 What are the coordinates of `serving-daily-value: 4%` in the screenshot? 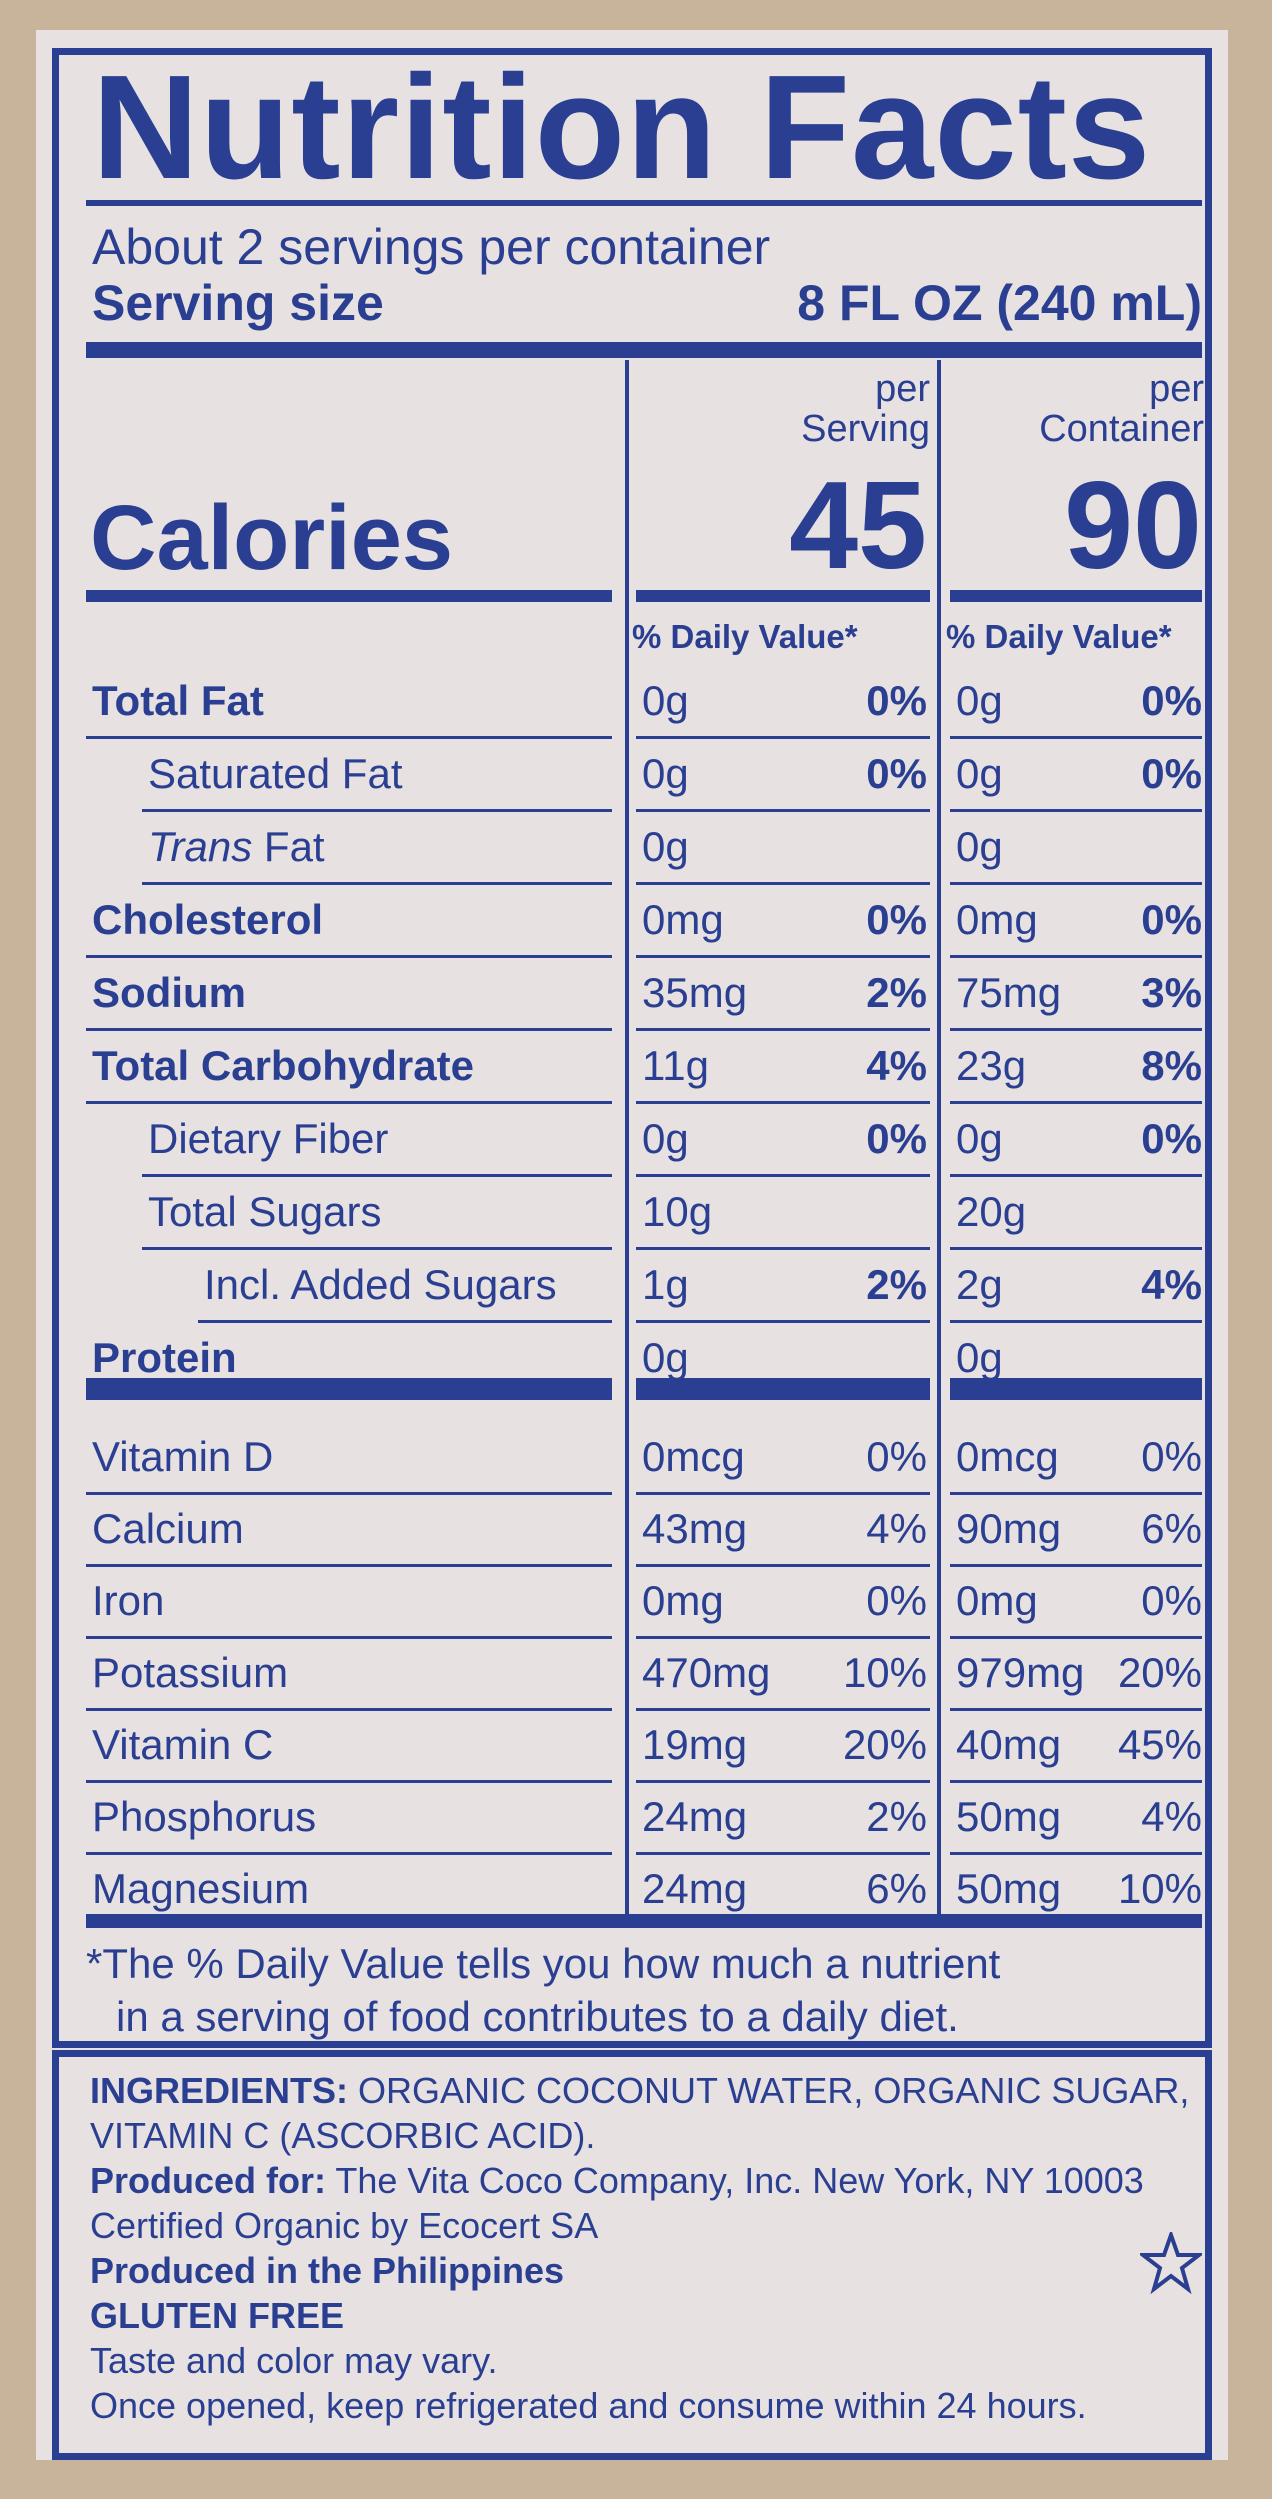 It's located at (896, 1065).